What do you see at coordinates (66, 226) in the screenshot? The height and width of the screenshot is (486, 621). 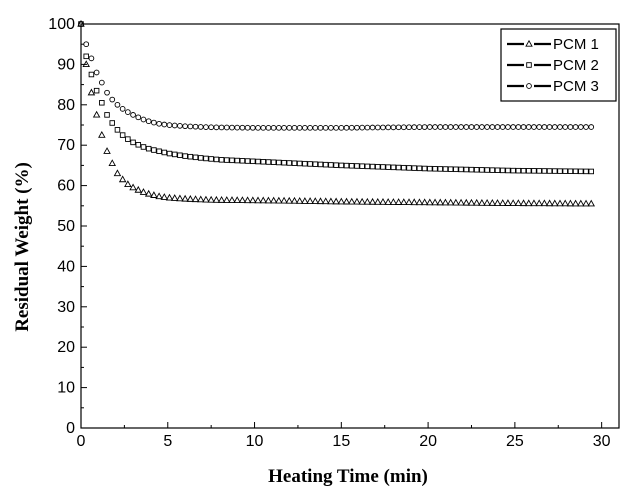 I see `y-tick-label: 50` at bounding box center [66, 226].